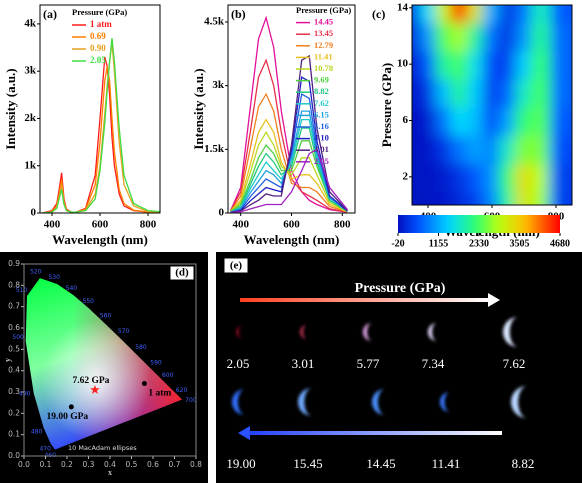 This screenshot has width=582, height=483. Describe the element at coordinates (479, 224) in the screenshot. I see `colorbar` at that location.